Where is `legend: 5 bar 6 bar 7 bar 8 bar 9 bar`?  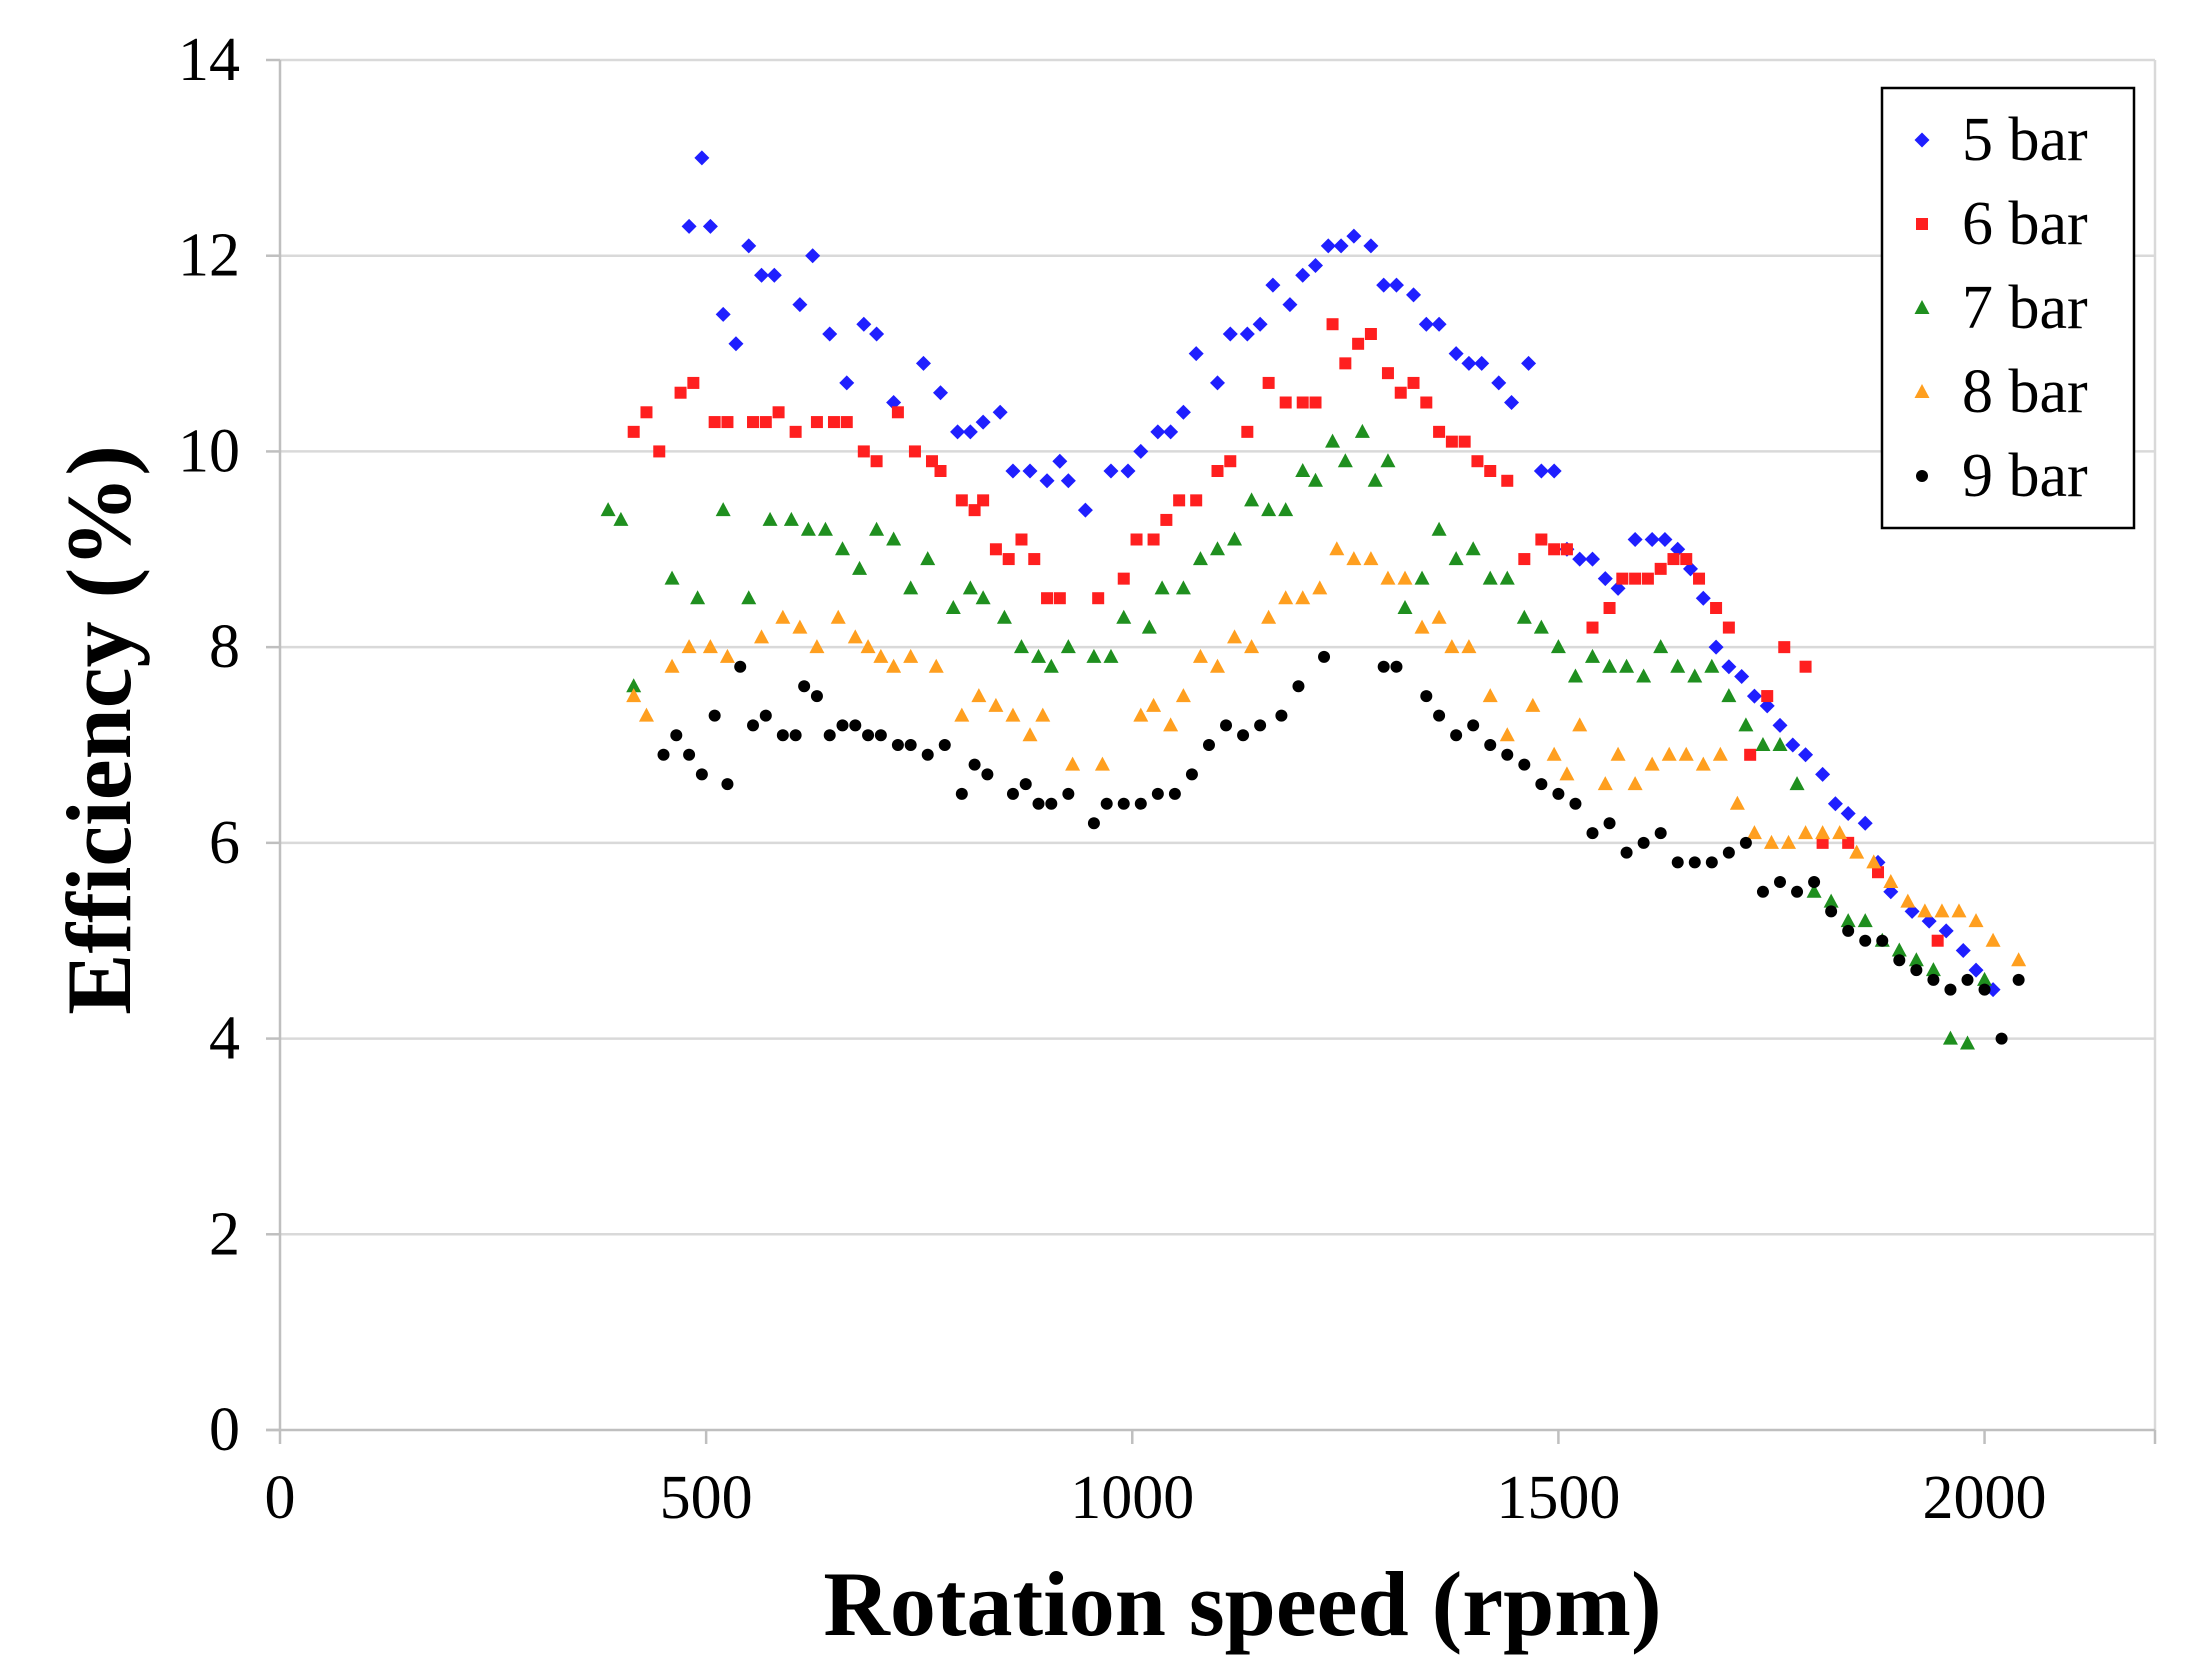 legend: 5 bar 6 bar 7 bar 8 bar 9 bar is located at coordinates (2008, 308).